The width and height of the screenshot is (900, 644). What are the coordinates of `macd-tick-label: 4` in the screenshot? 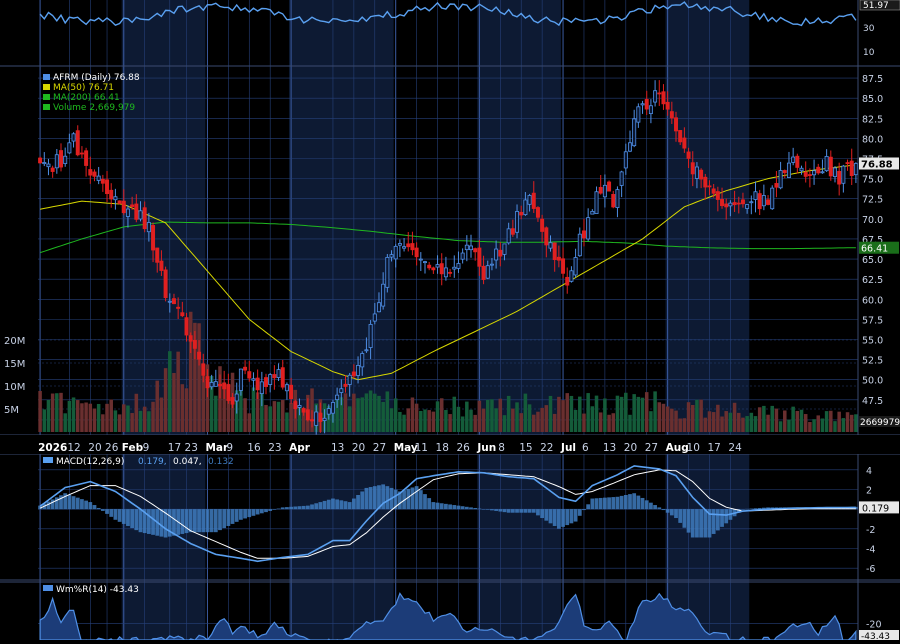 It's located at (869, 471).